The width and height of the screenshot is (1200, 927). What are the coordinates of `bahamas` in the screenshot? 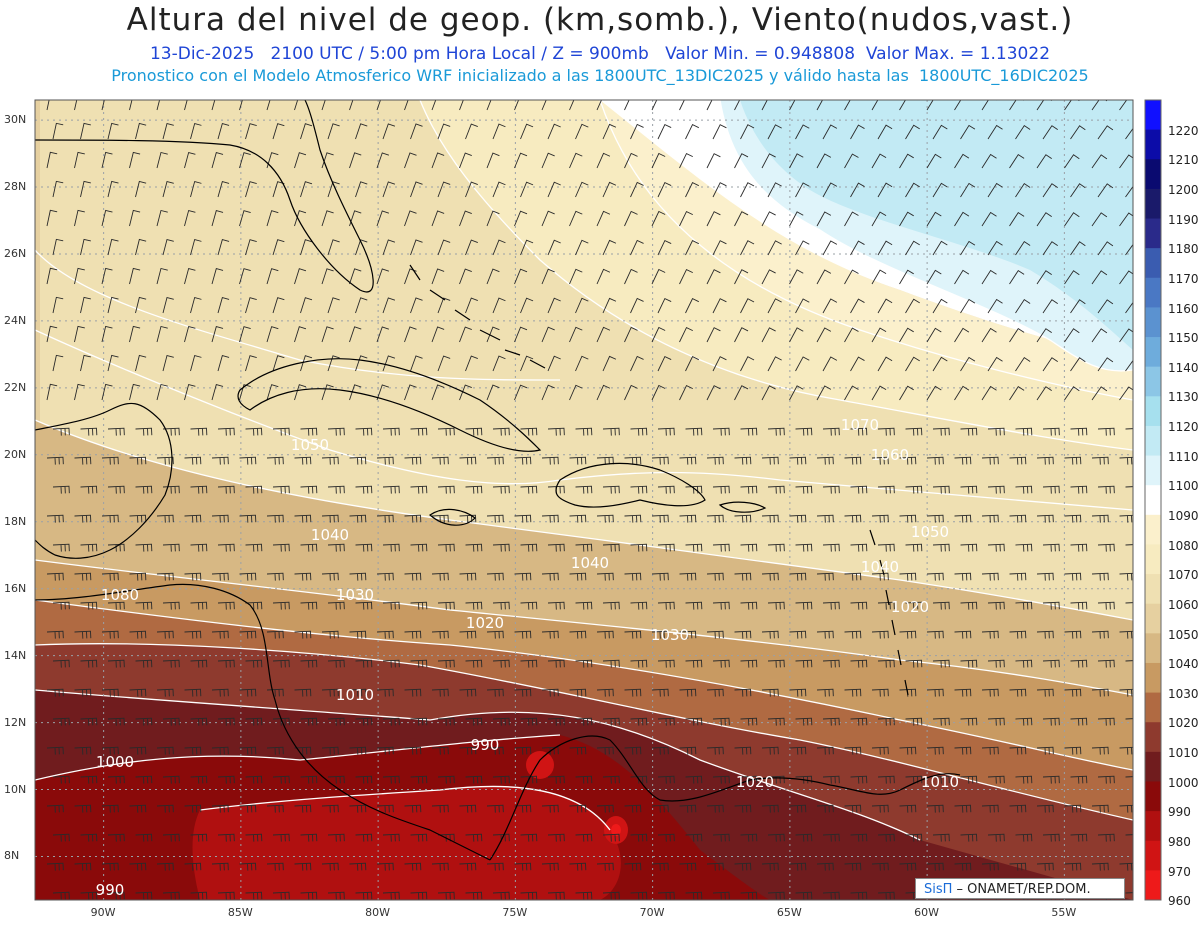 It's located at (477, 316).